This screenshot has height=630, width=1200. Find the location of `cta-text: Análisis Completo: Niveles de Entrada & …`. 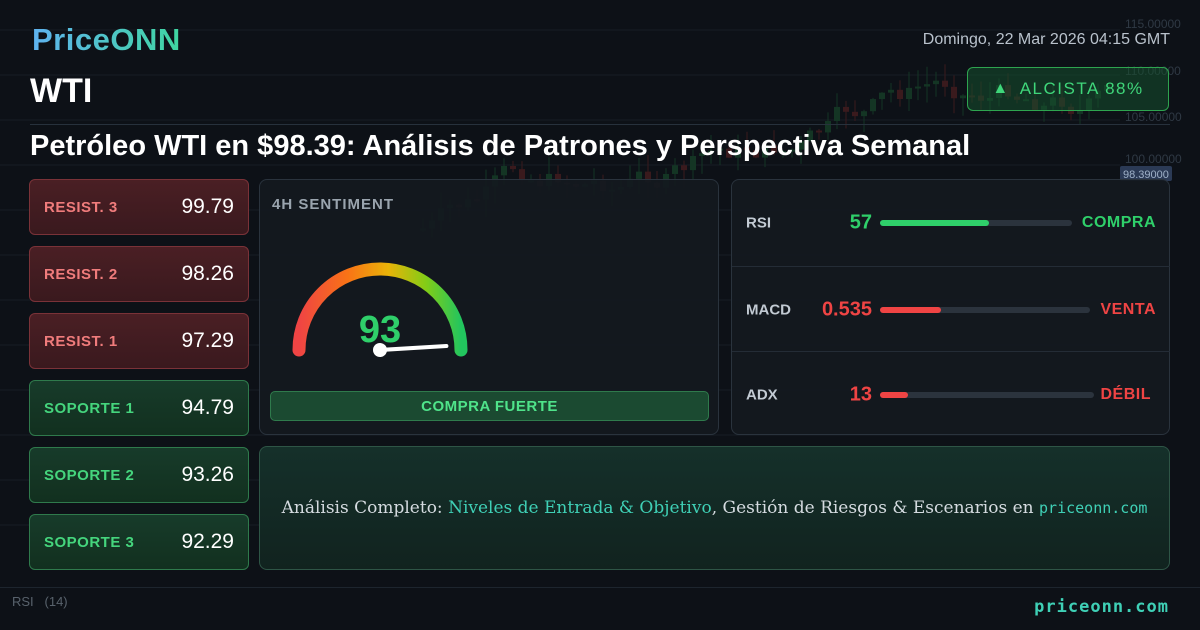

cta-text: Análisis Completo: Niveles de Entrada & … is located at coordinates (714, 508).